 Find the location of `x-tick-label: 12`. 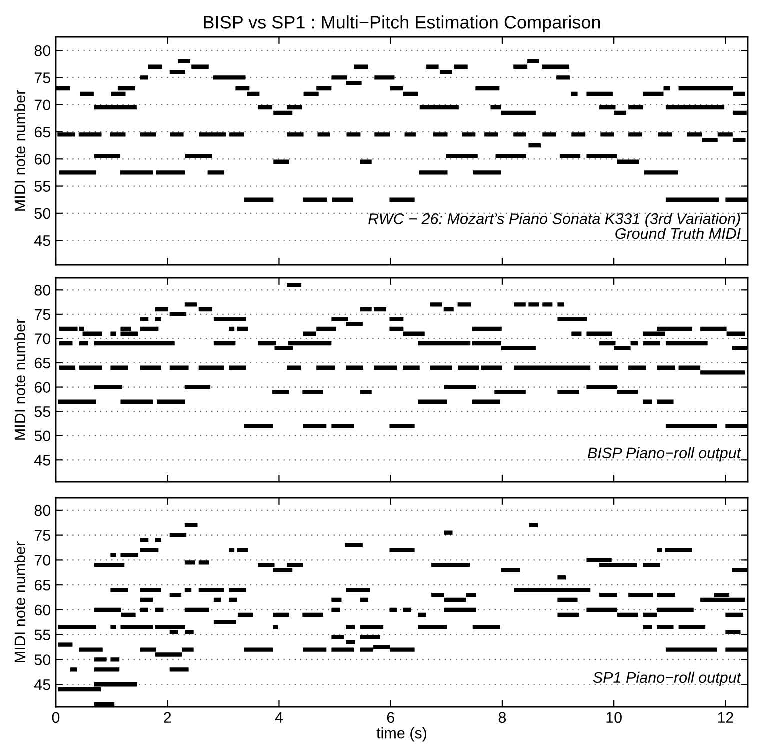

x-tick-label: 12 is located at coordinates (726, 717).